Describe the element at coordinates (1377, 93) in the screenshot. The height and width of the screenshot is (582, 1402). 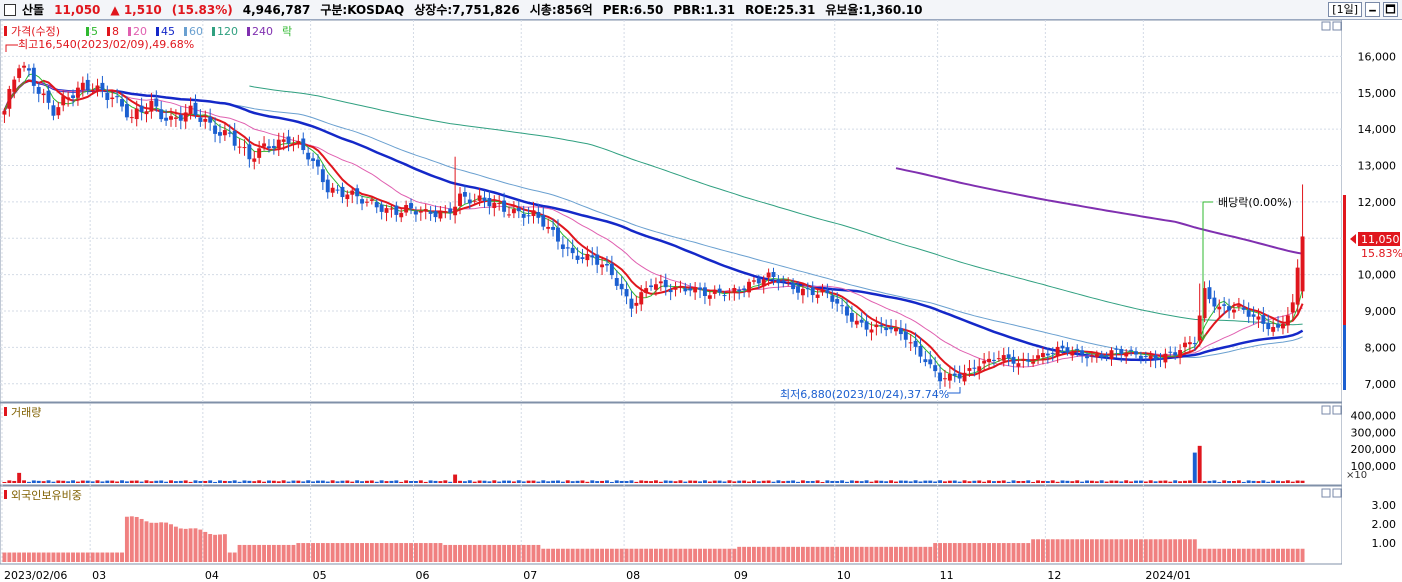
I see `y-tick-label: 15,000` at that location.